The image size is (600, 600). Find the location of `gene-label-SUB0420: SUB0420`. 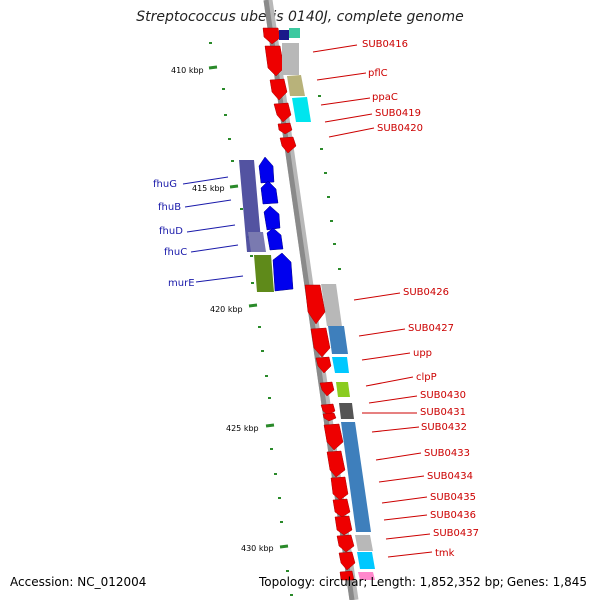

gene-label-SUB0420: SUB0420 is located at coordinates (400, 128).